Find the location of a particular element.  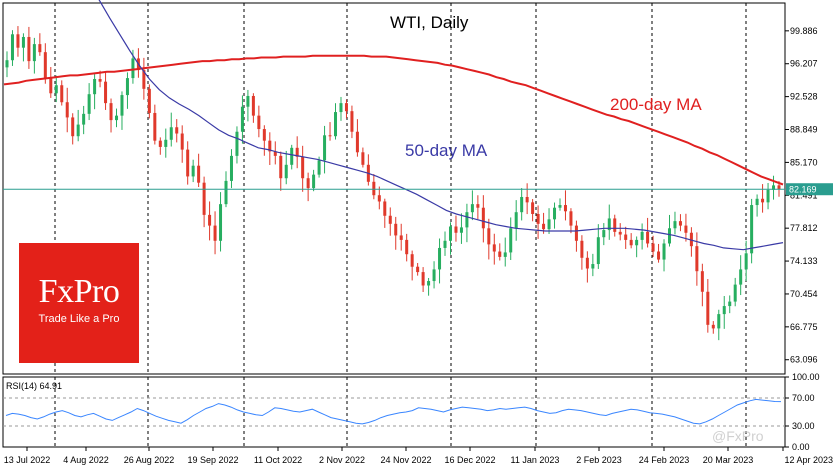

x-tick-label: 2 Feb 2023 is located at coordinates (599, 460).